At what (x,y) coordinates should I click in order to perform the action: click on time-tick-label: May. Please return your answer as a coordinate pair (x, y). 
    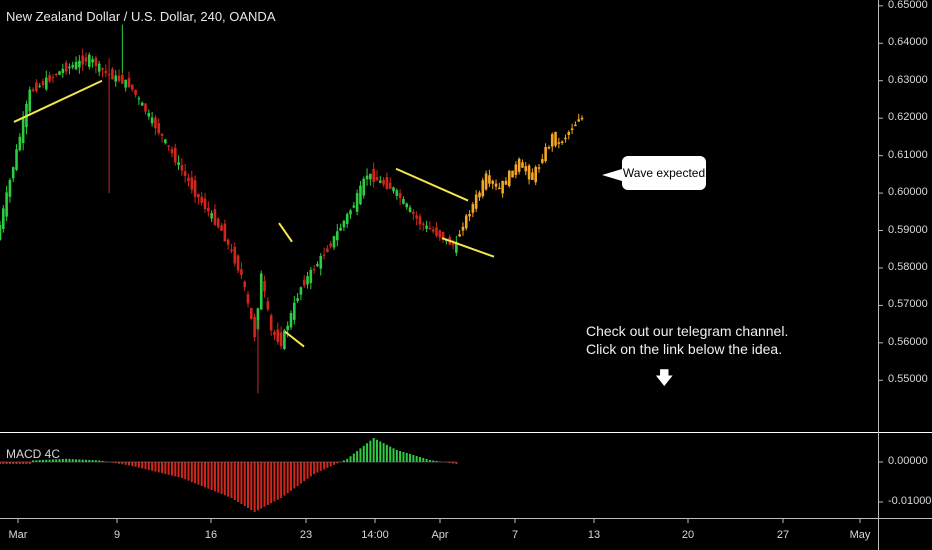
    Looking at the image, I should click on (860, 535).